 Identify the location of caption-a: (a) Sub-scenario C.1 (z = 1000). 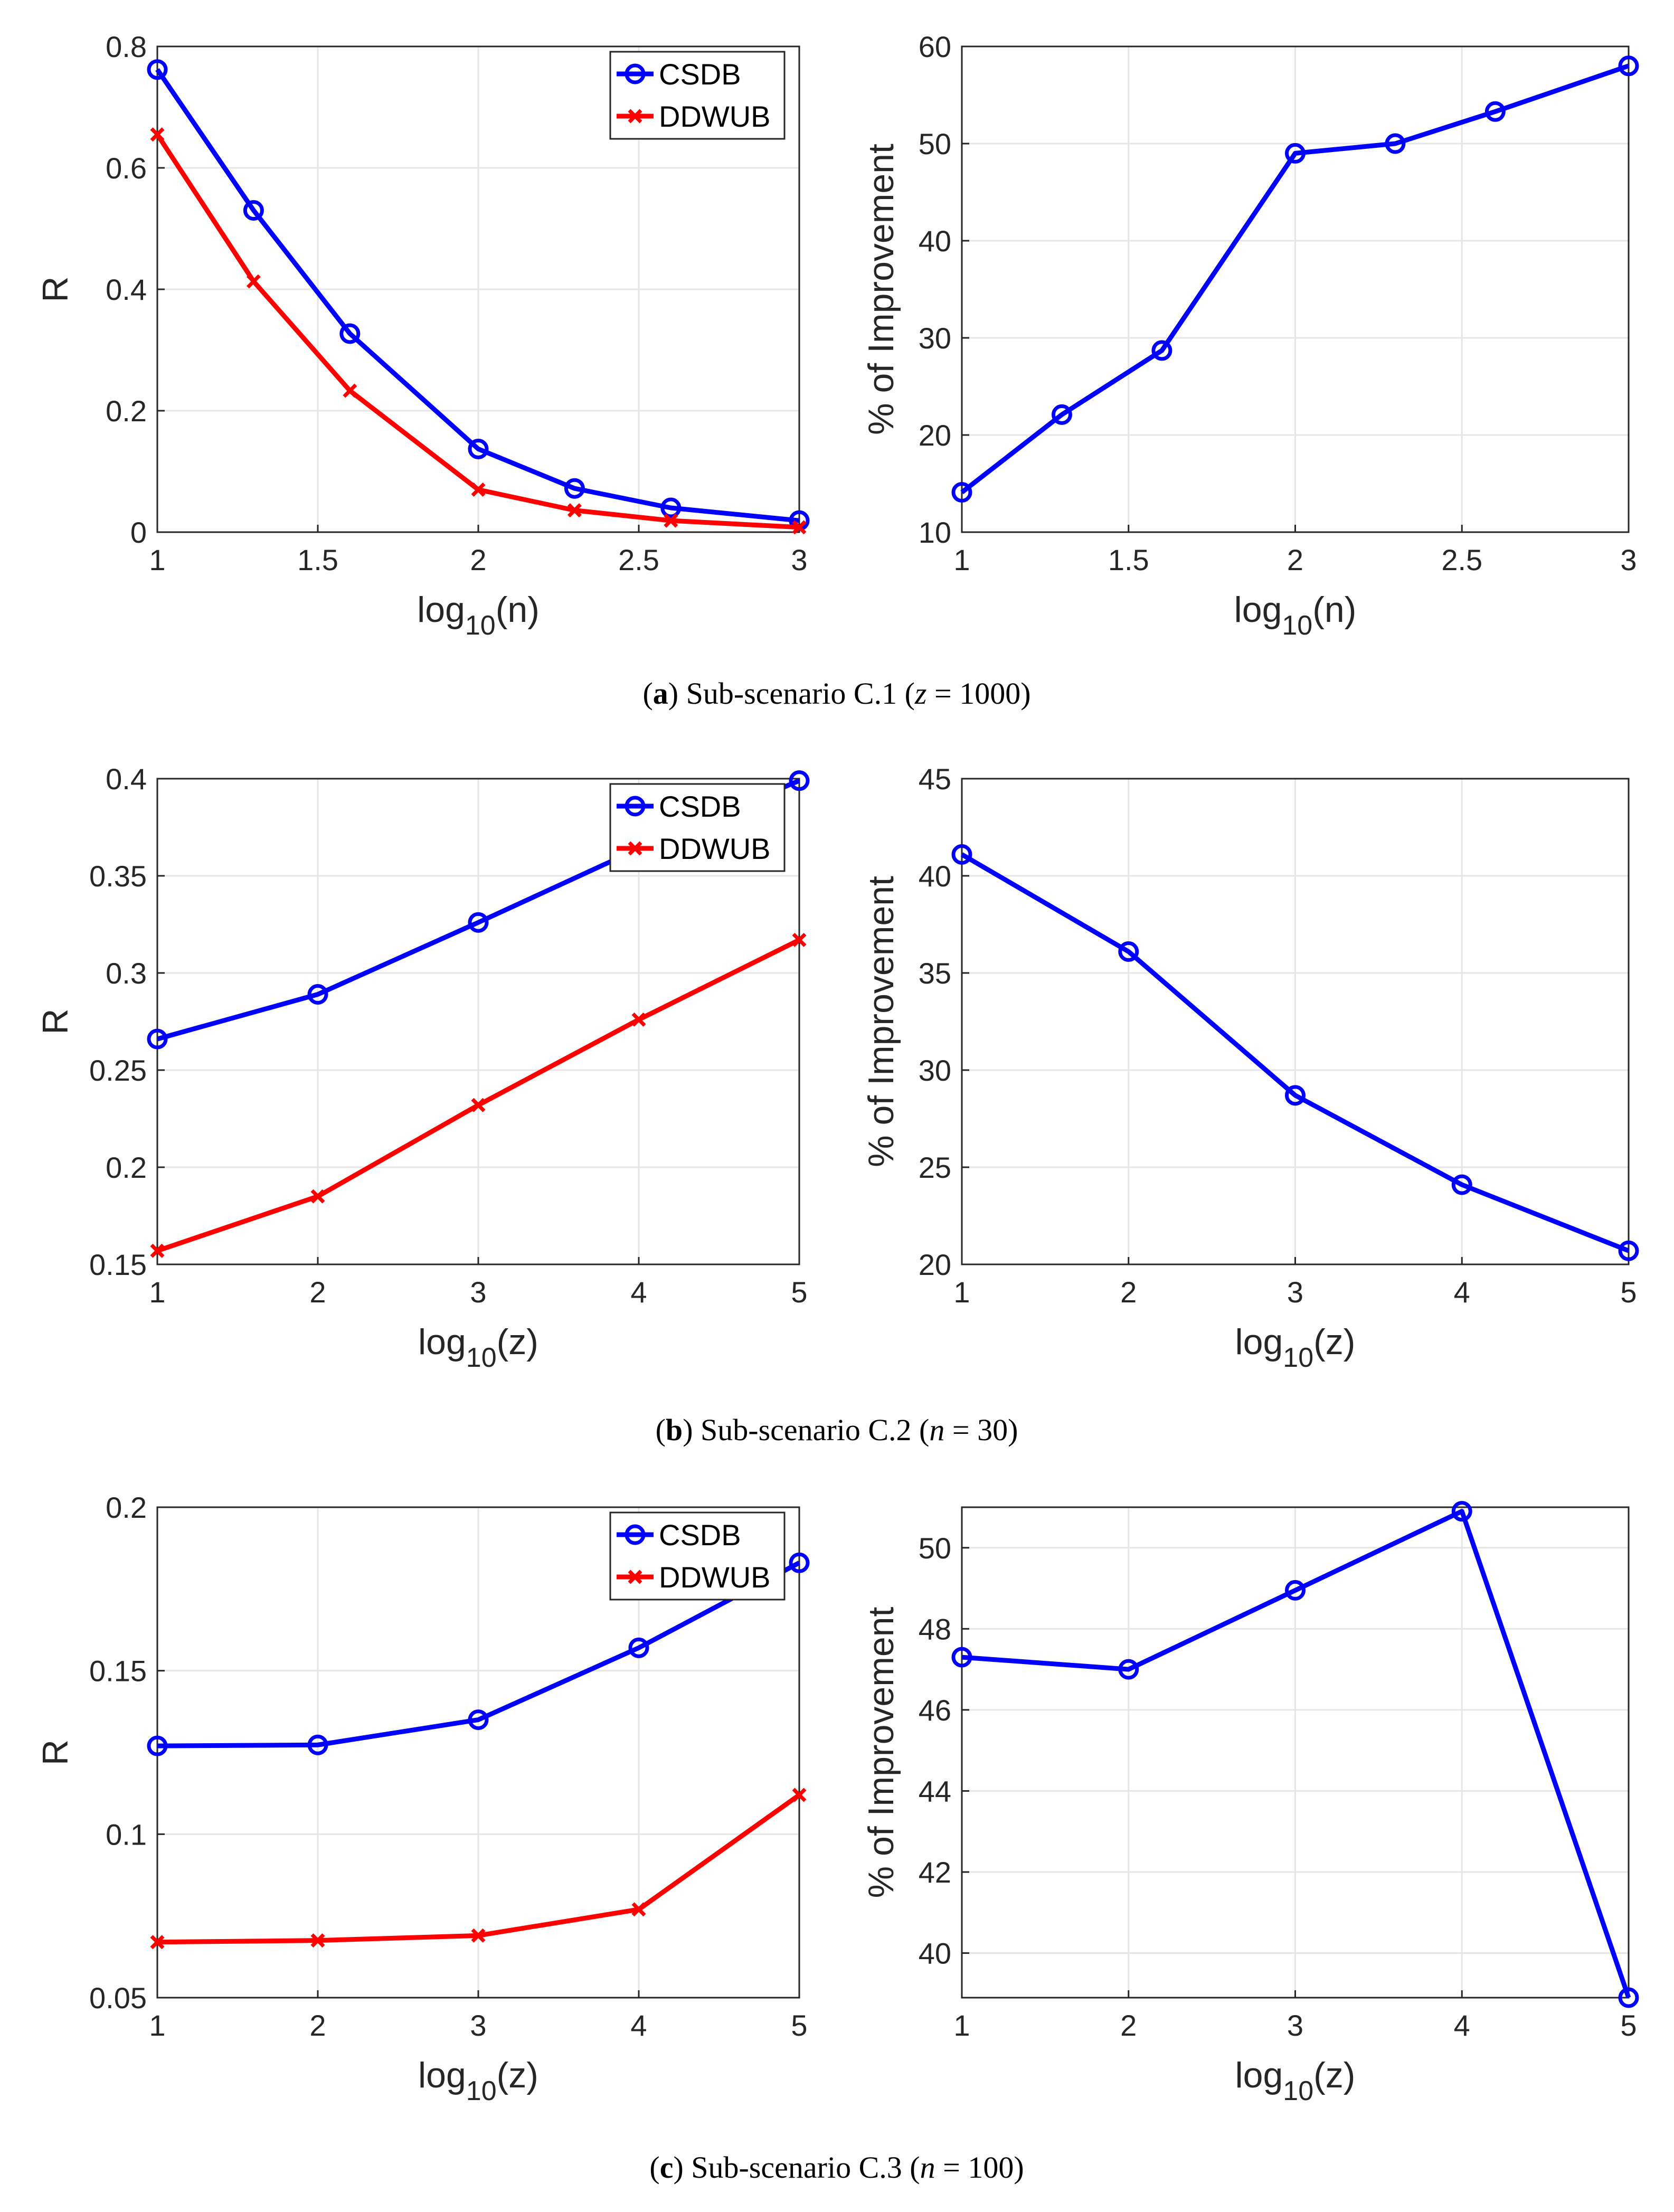
(836, 693).